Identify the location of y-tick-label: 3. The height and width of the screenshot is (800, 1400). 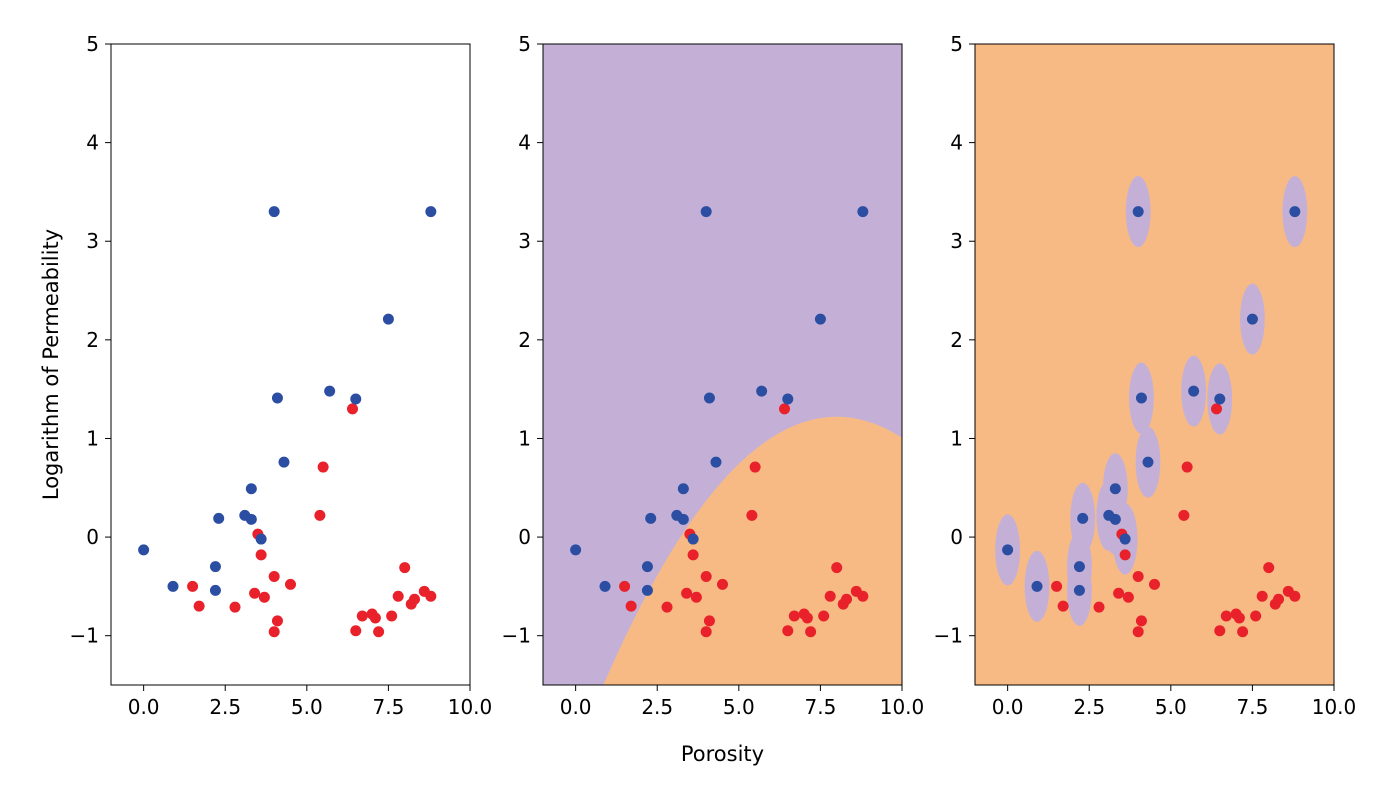
(524, 241).